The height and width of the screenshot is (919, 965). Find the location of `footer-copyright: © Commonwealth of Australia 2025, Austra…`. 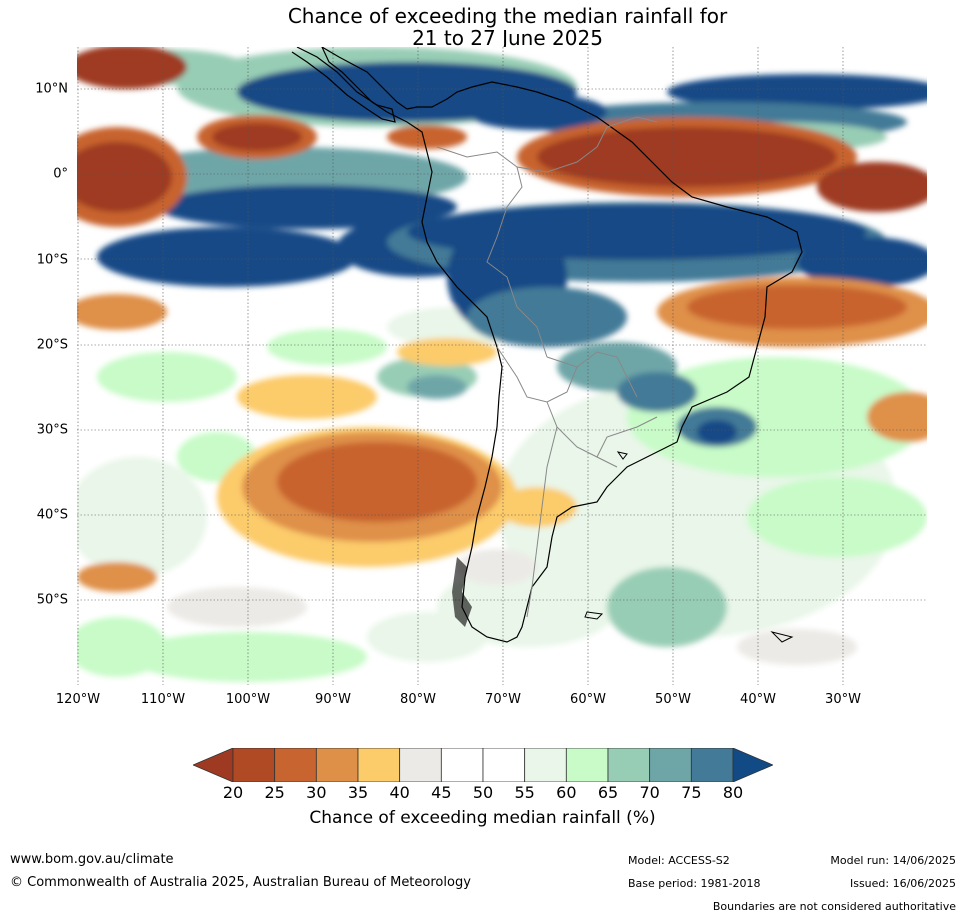

footer-copyright: © Commonwealth of Australia 2025, Austra… is located at coordinates (240, 882).